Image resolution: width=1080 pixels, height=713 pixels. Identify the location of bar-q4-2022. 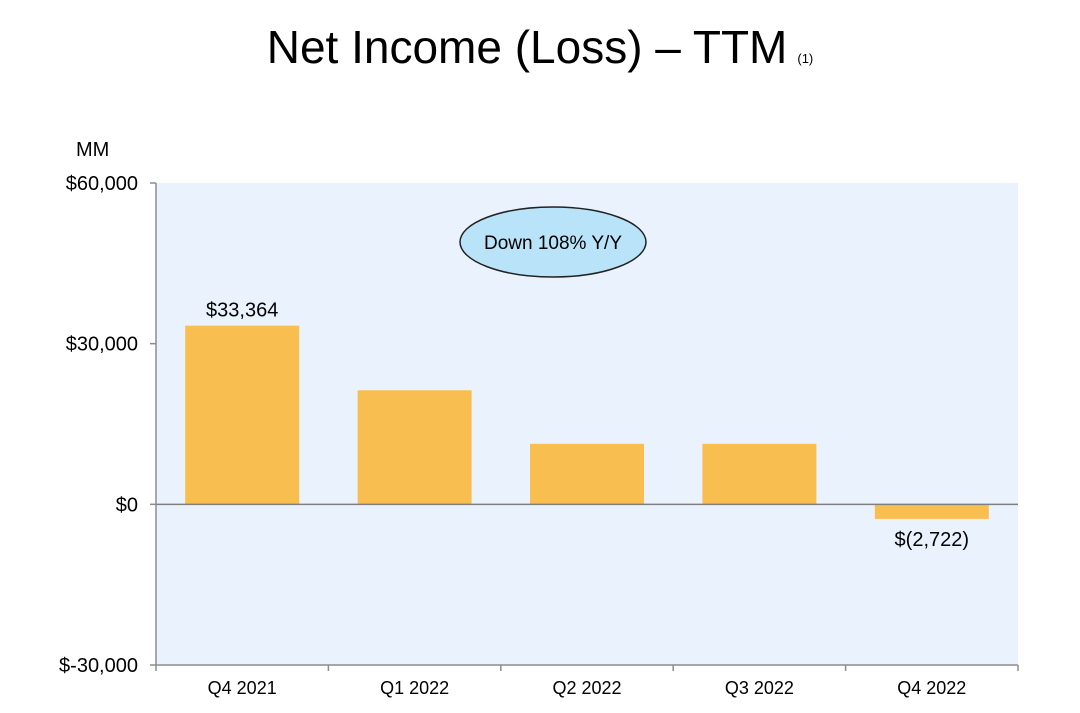
(931, 511).